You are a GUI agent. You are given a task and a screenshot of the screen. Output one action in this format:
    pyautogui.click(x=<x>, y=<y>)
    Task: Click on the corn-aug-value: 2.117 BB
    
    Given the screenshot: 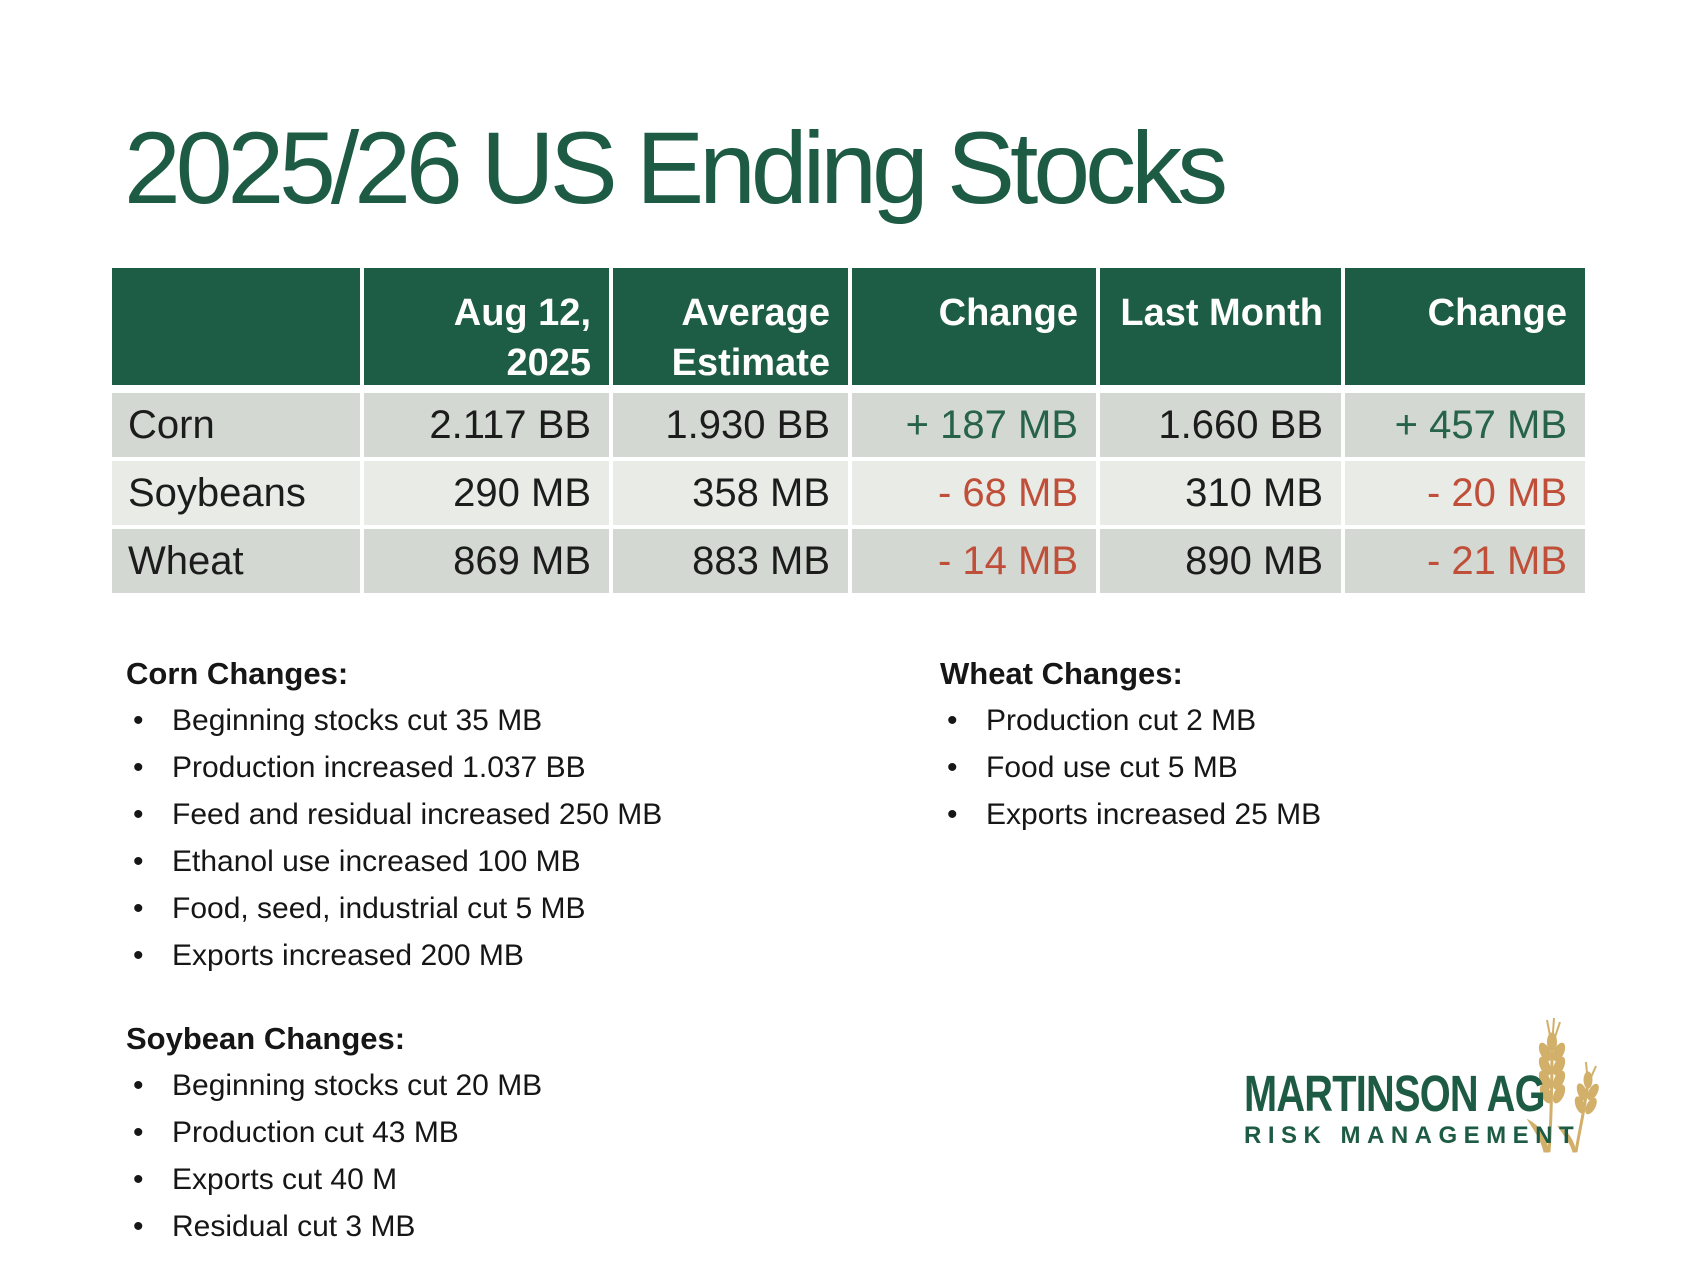 What is the action you would take?
    pyautogui.click(x=486, y=425)
    